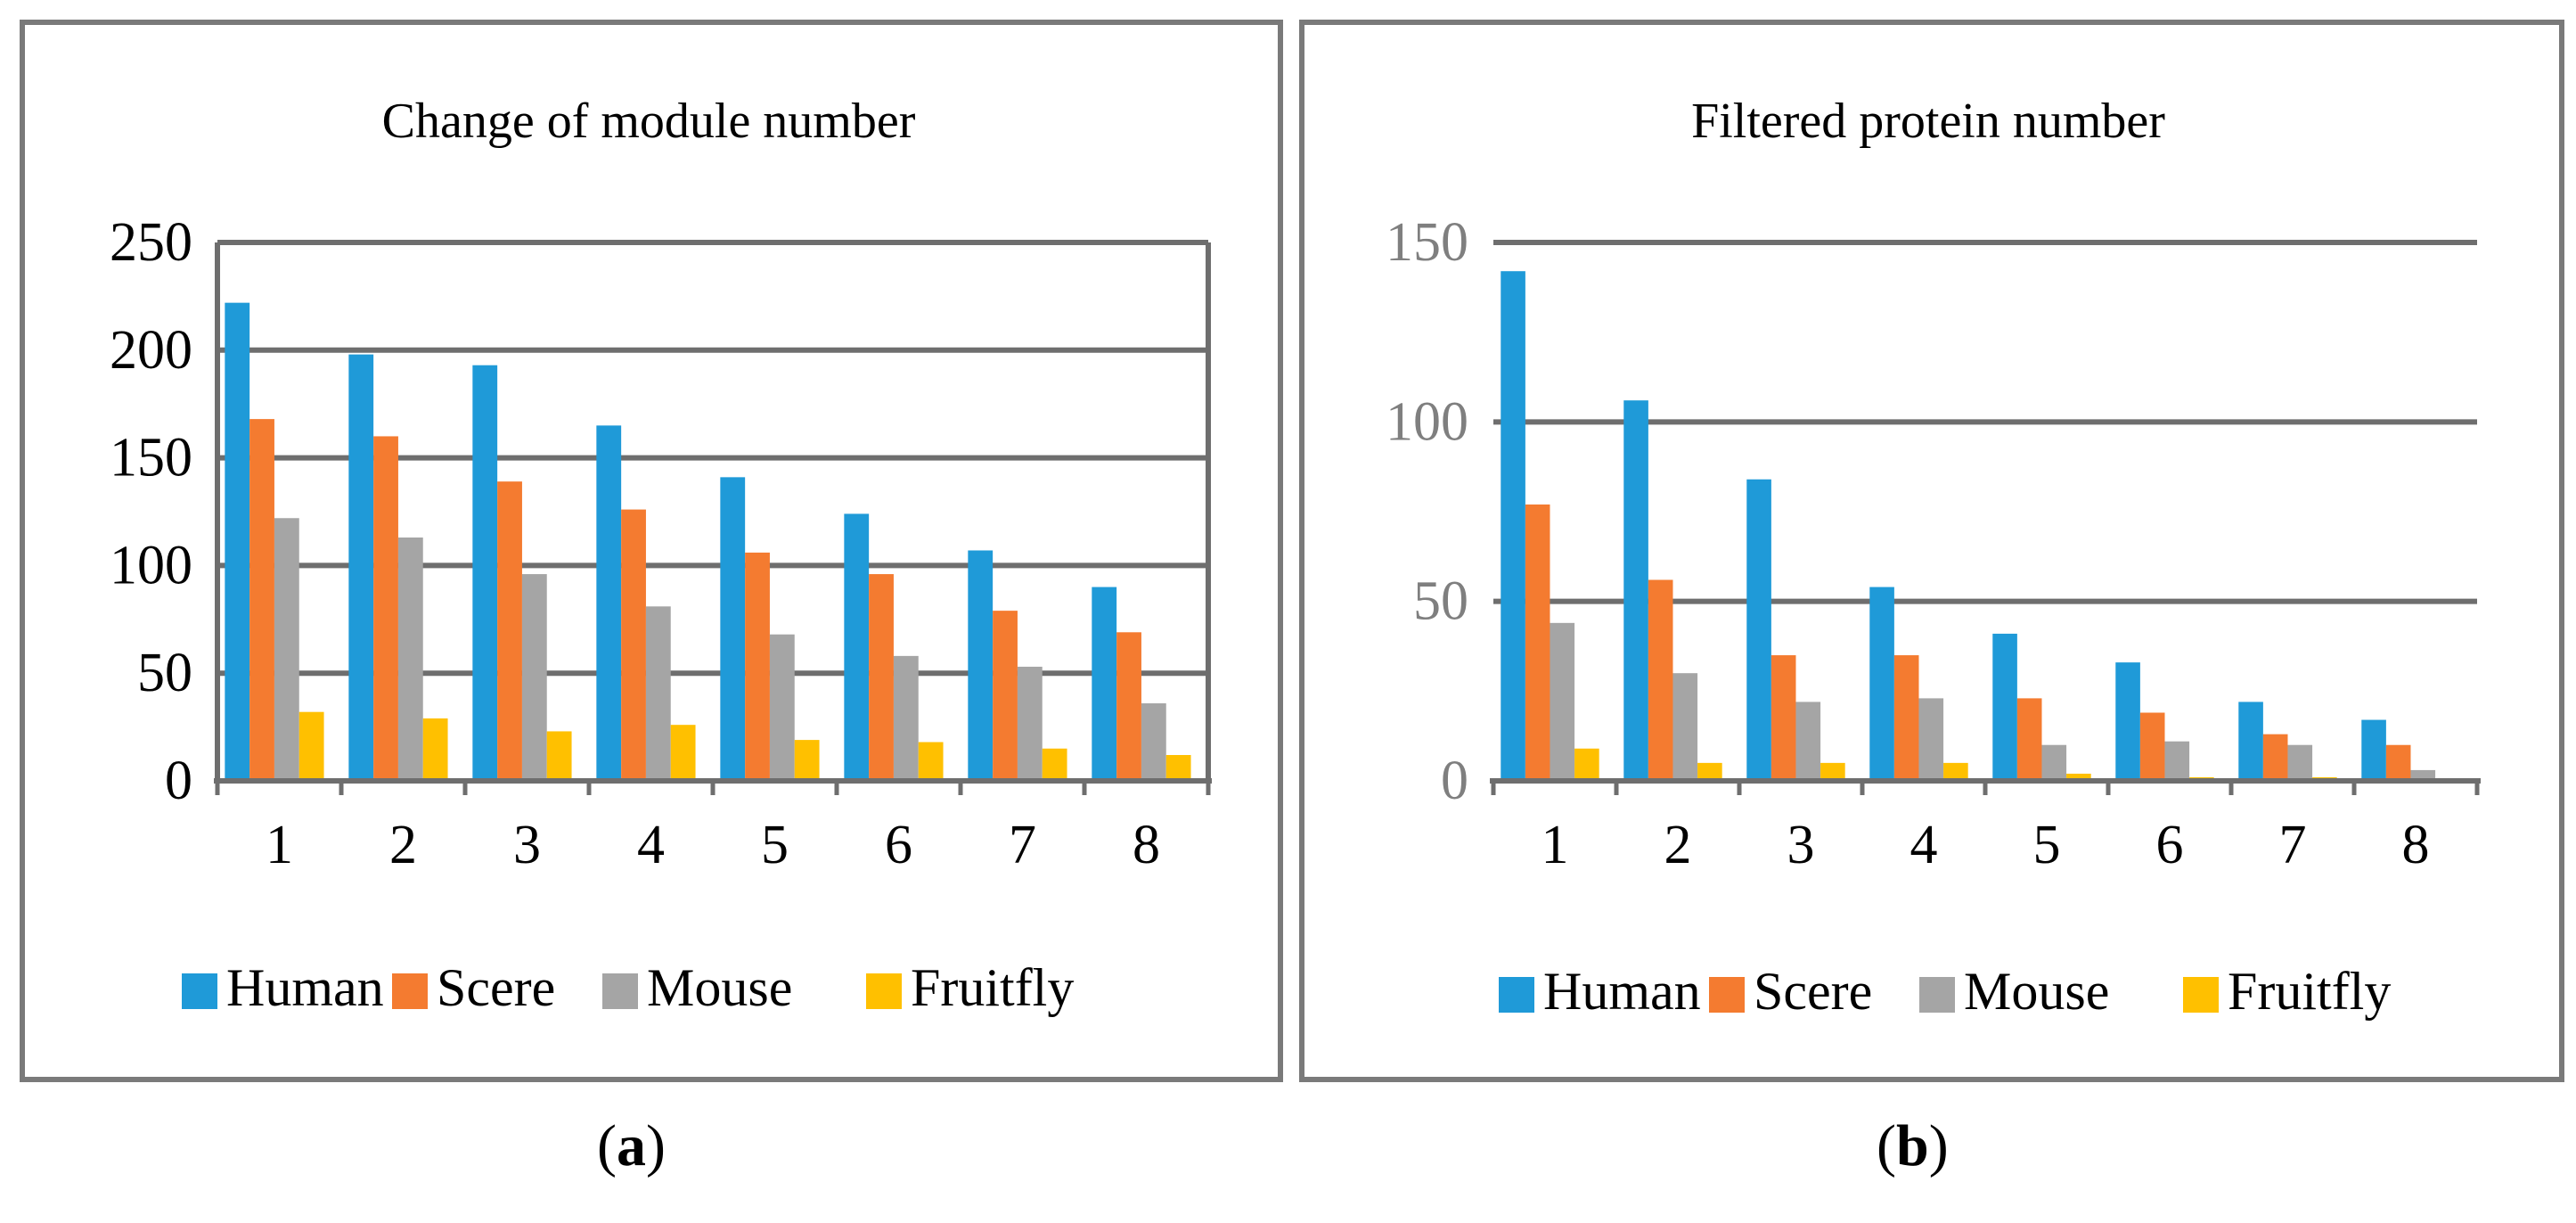  I want to click on x-tick-label: 1, so click(1555, 845).